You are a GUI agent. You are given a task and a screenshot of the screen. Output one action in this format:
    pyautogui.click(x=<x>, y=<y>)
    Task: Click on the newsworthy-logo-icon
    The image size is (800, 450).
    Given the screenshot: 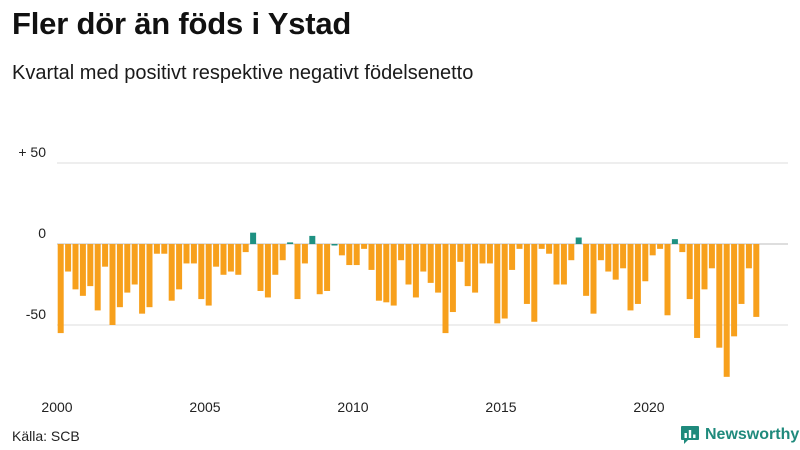 What is the action you would take?
    pyautogui.click(x=690, y=435)
    